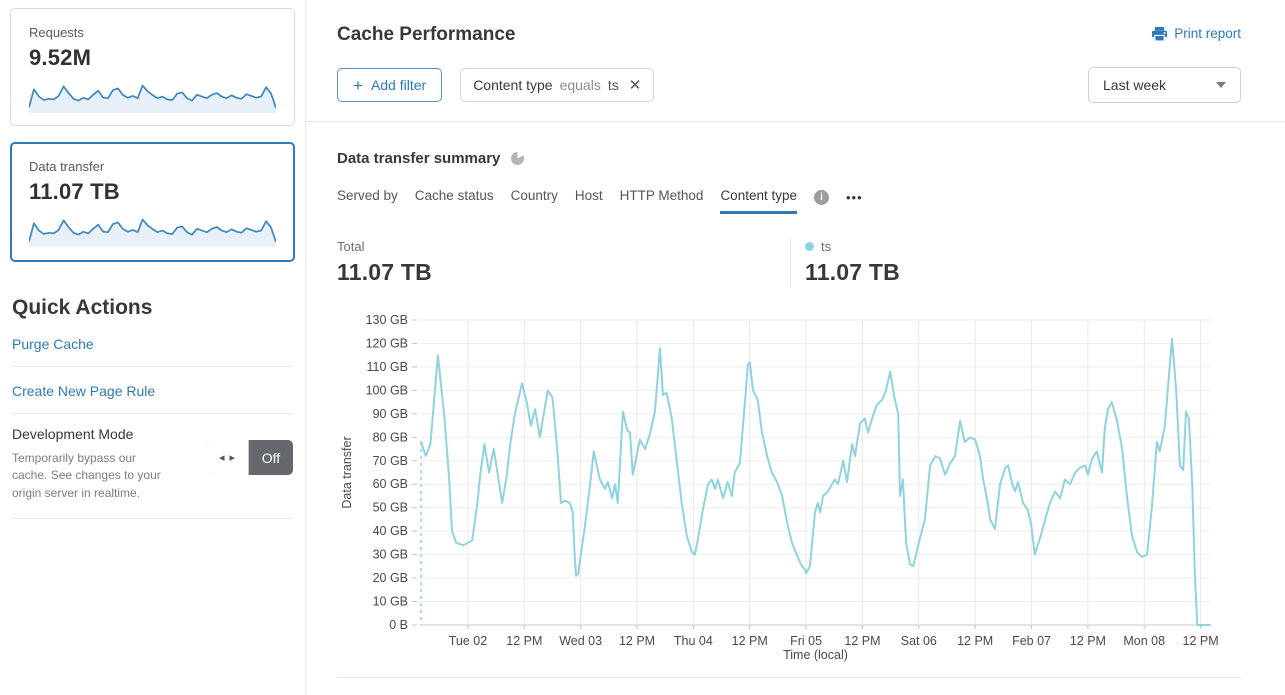  What do you see at coordinates (358, 85) in the screenshot?
I see `plus-icon: +` at bounding box center [358, 85].